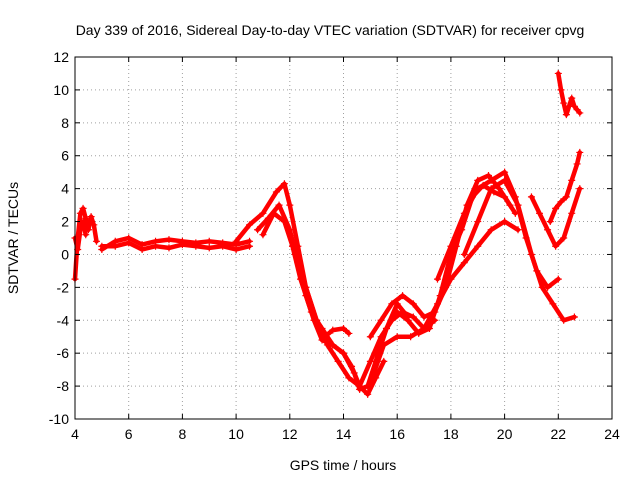  Describe the element at coordinates (65, 222) in the screenshot. I see `y-tick-label: 2` at that location.